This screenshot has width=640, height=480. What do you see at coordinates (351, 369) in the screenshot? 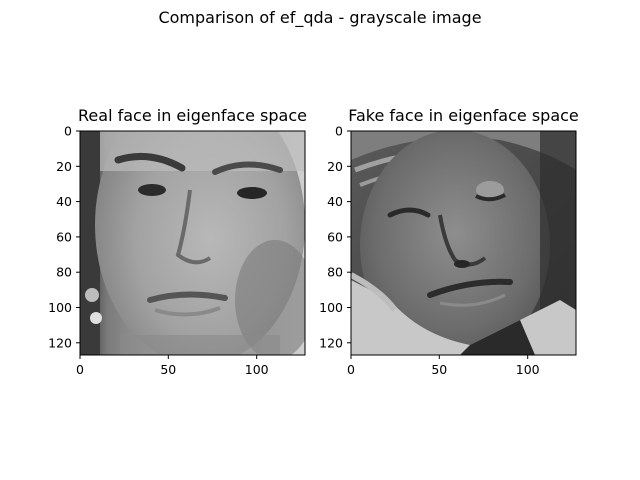
I see `fake-x-tick: 0` at bounding box center [351, 369].